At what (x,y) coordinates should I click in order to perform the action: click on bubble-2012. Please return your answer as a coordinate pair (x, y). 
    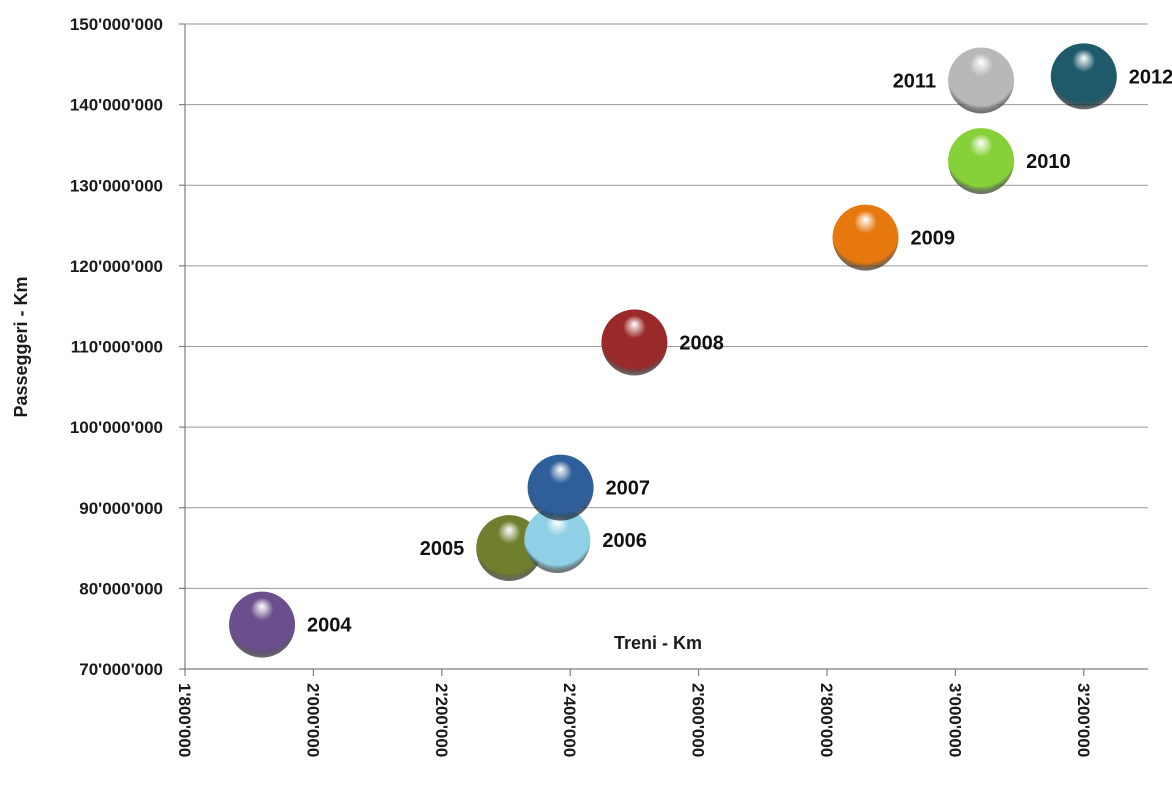
    Looking at the image, I should click on (1083, 76).